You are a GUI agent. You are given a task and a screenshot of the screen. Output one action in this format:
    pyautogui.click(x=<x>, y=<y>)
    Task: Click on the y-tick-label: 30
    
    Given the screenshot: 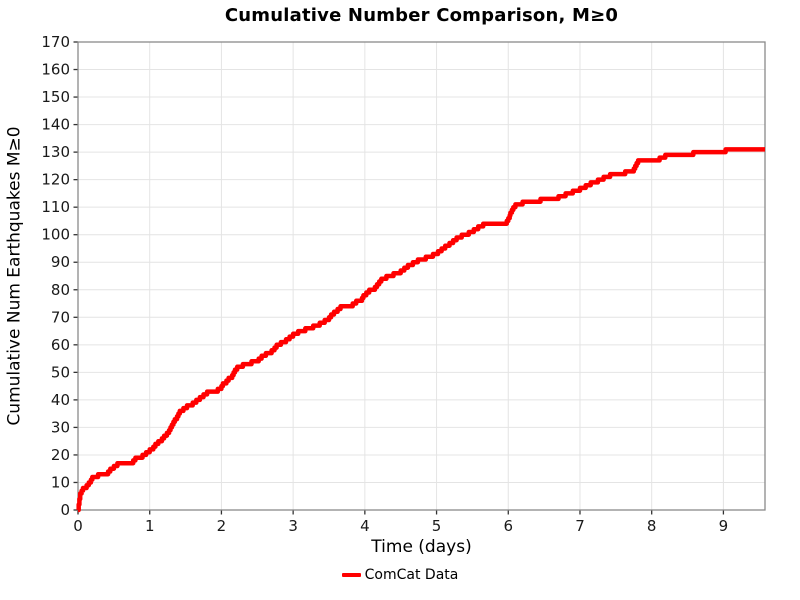 What is the action you would take?
    pyautogui.click(x=60, y=427)
    